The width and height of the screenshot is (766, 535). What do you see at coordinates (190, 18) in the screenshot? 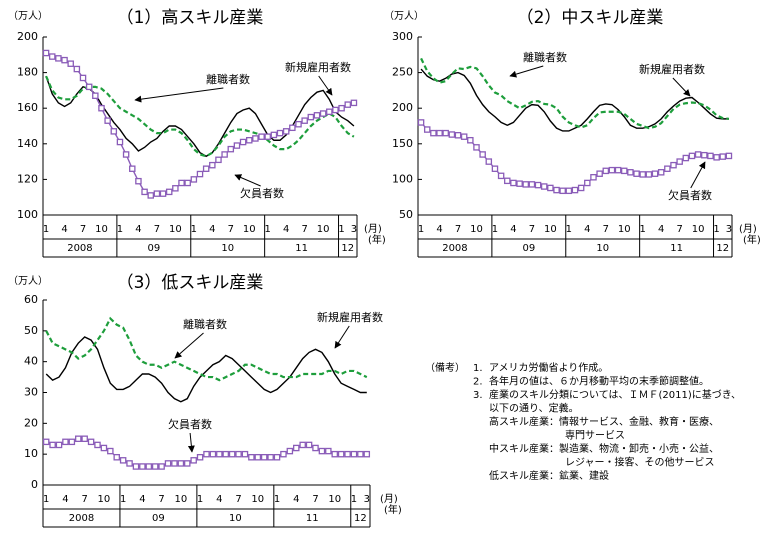
I see `chart-title: （1）高スキル産業` at bounding box center [190, 18].